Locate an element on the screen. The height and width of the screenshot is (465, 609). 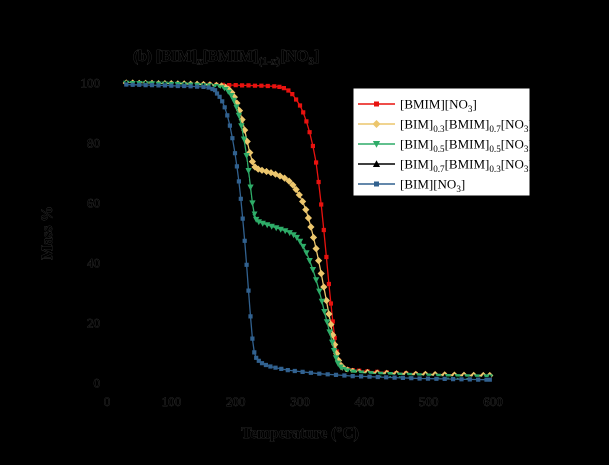
x-tick-label: 0 is located at coordinates (107, 401).